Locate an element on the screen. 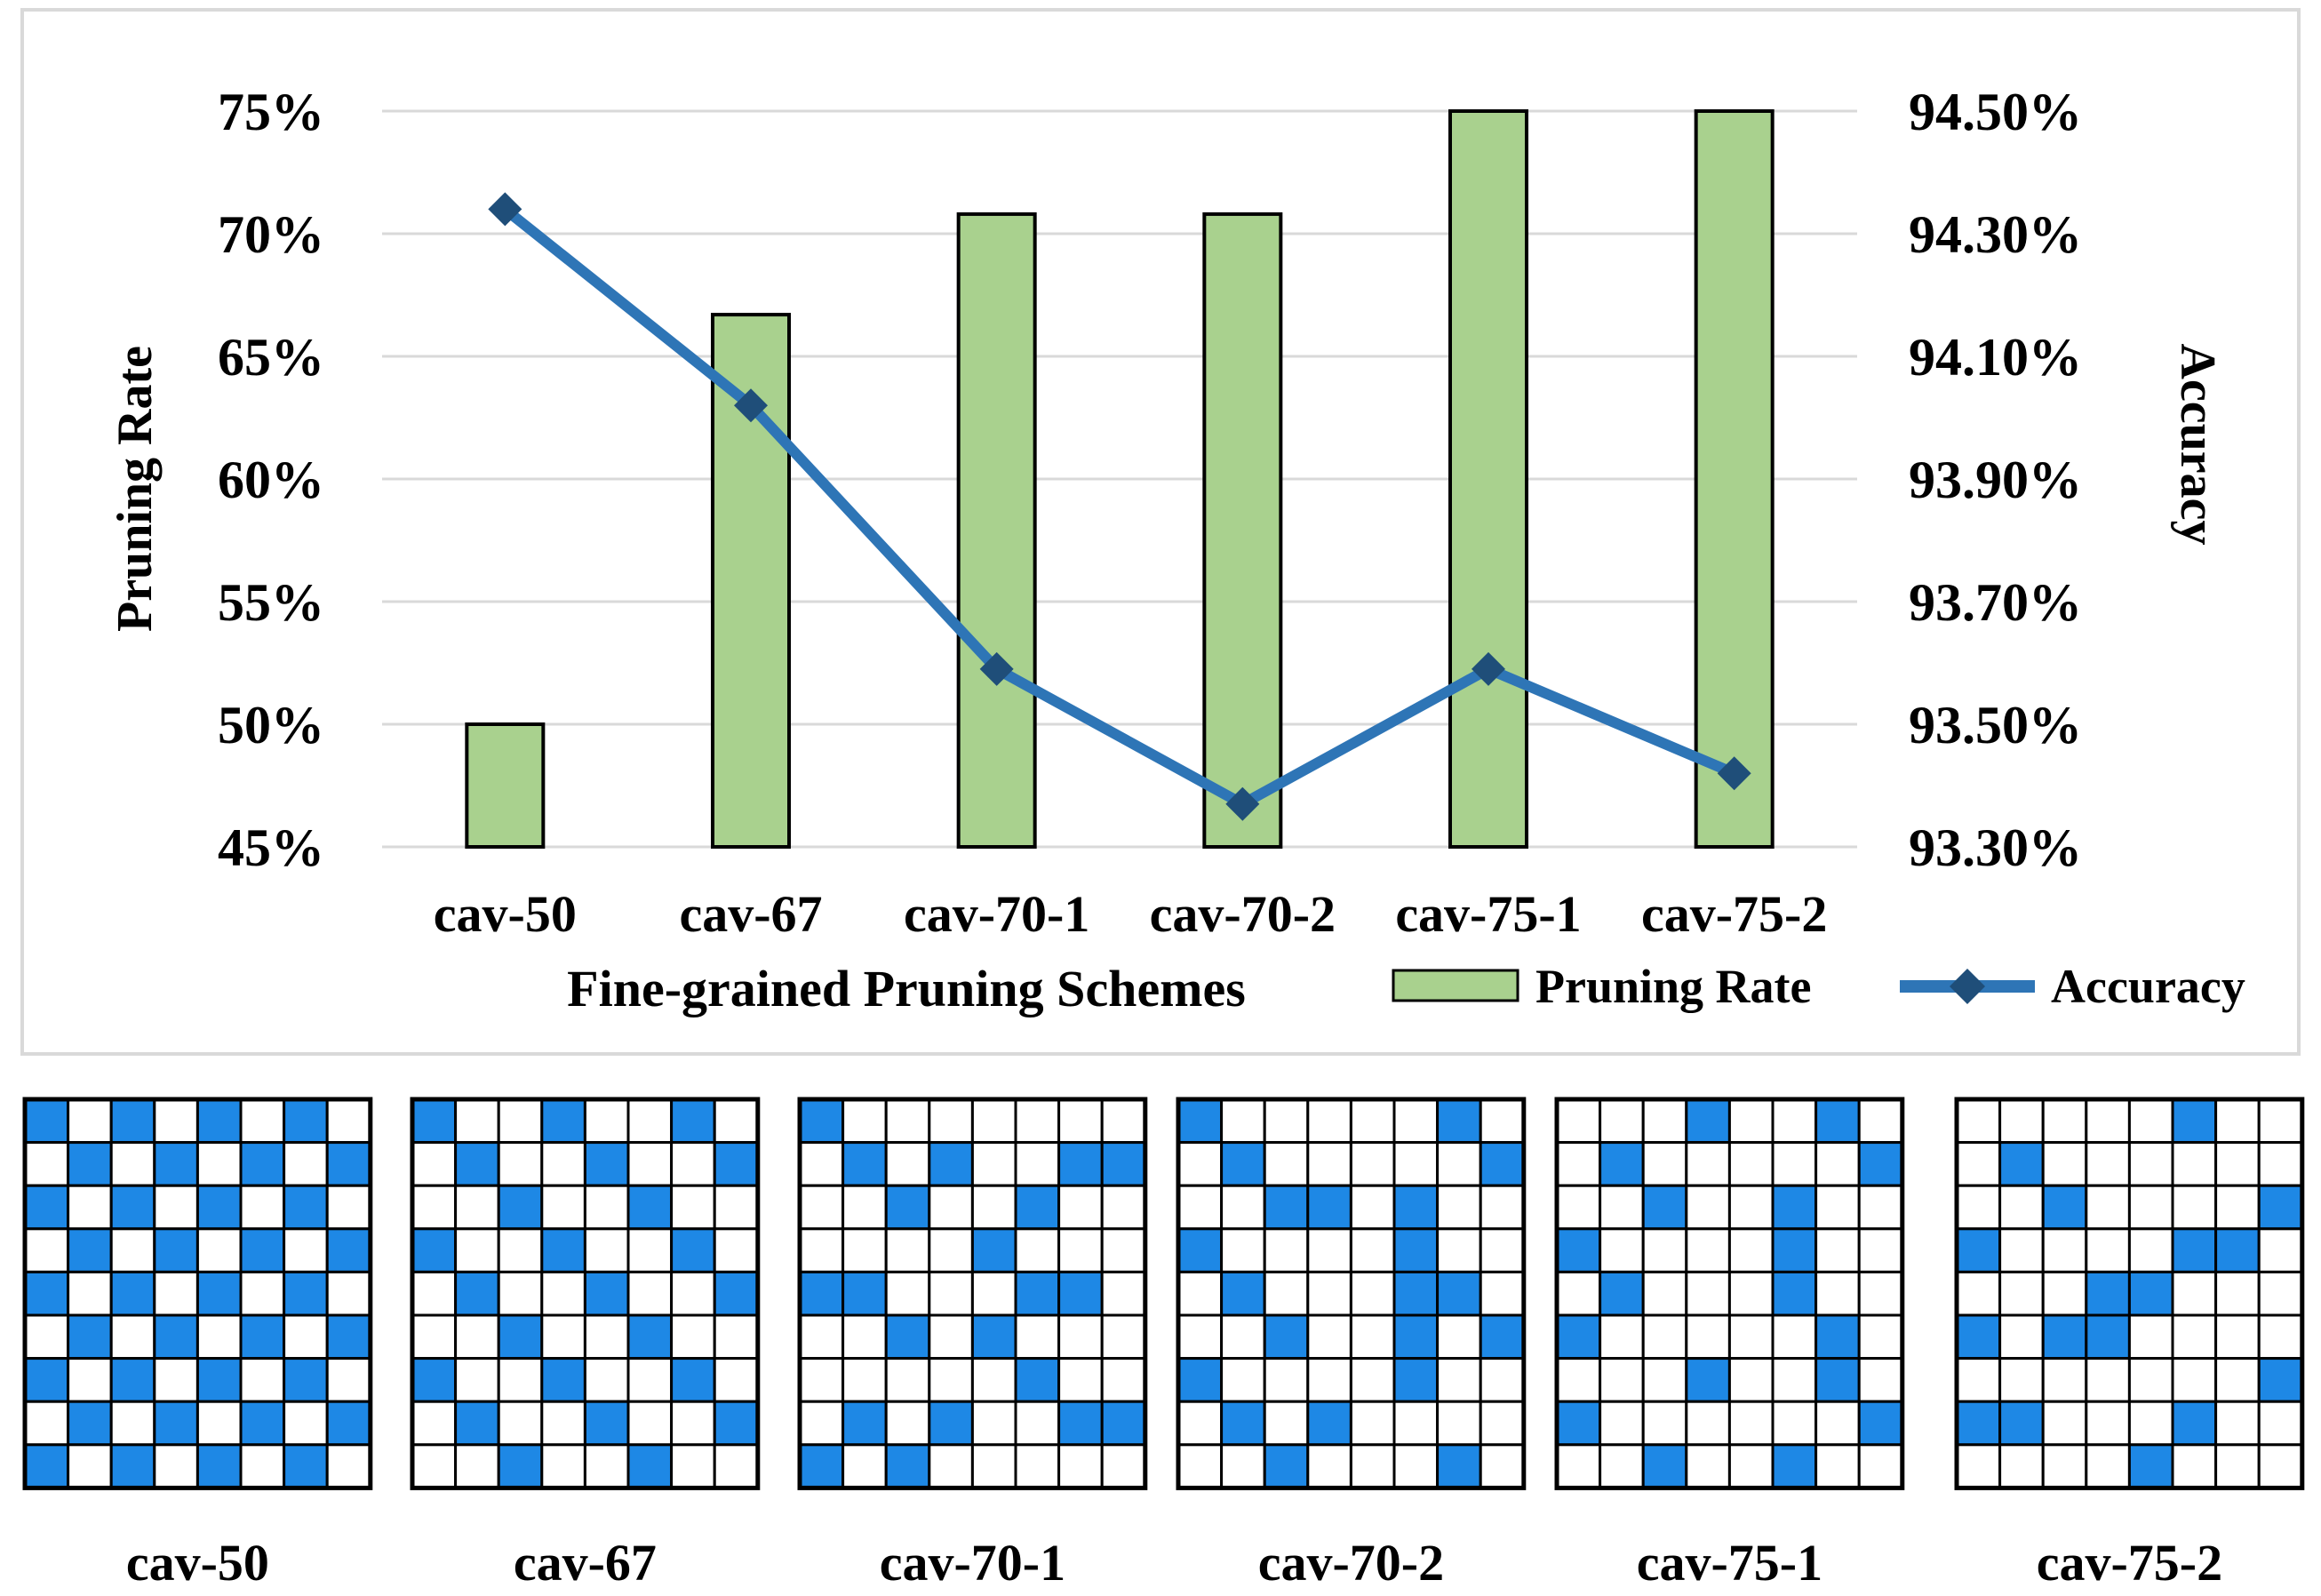 This screenshot has width=2321, height=1596. y-left-tick-label: 70% is located at coordinates (271, 234).